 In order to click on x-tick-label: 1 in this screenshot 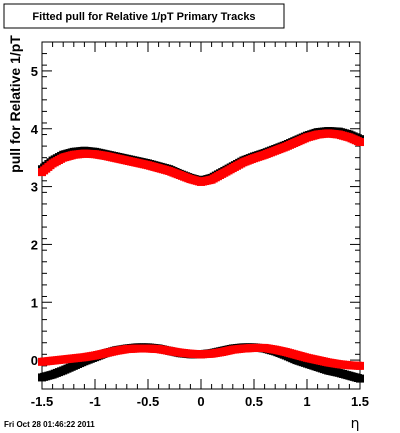, I will do `click(306, 401)`.